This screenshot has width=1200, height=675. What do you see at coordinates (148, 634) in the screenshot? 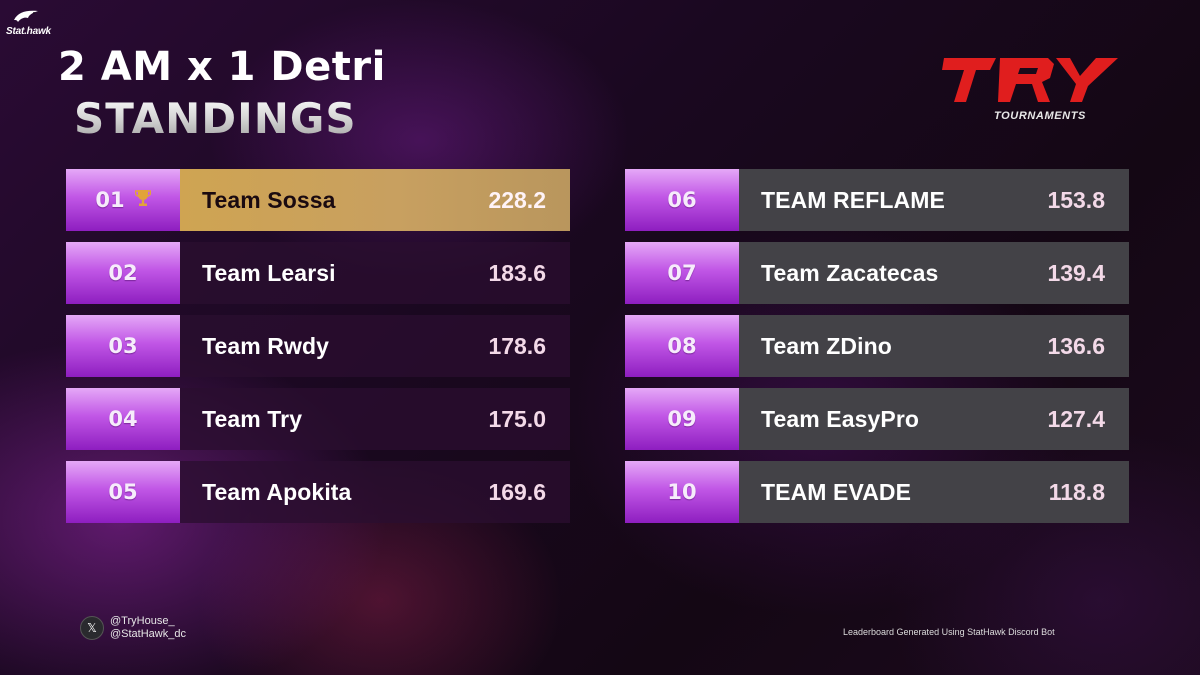
I see `handle-stathawk: @StatHawk_dc` at bounding box center [148, 634].